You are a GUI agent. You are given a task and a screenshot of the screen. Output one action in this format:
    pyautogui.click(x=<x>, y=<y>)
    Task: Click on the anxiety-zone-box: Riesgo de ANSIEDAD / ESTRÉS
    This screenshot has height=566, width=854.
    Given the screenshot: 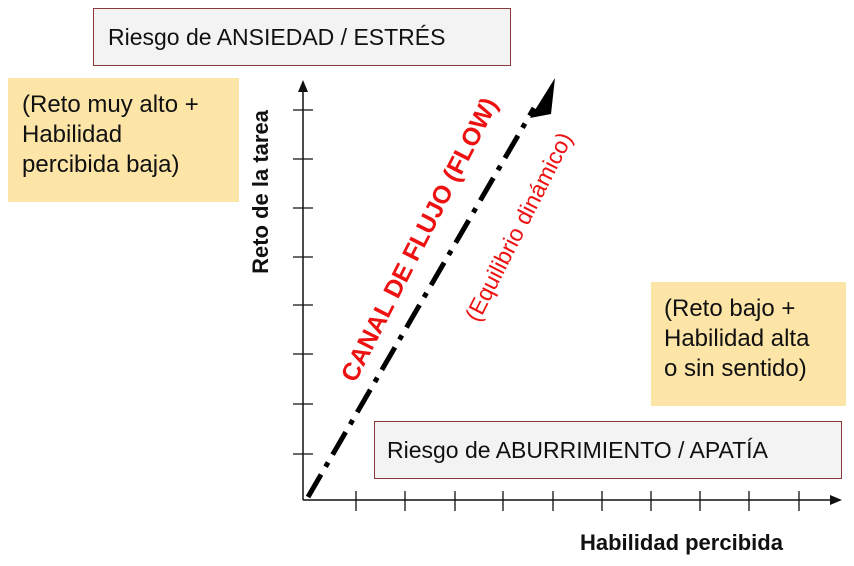 What is the action you would take?
    pyautogui.click(x=302, y=37)
    